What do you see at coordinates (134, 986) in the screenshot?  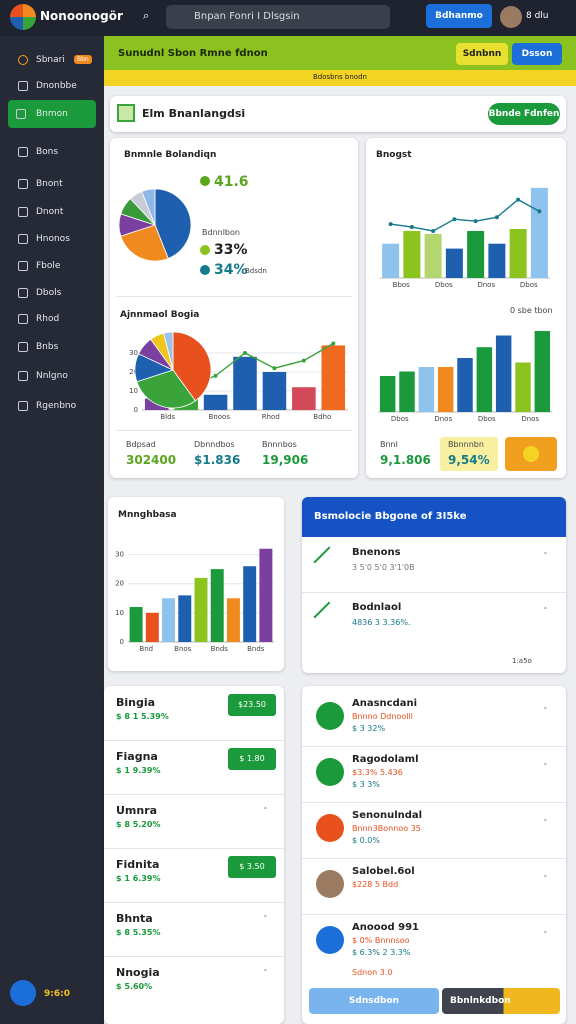 I see `account-value: $ 5.60%` at bounding box center [134, 986].